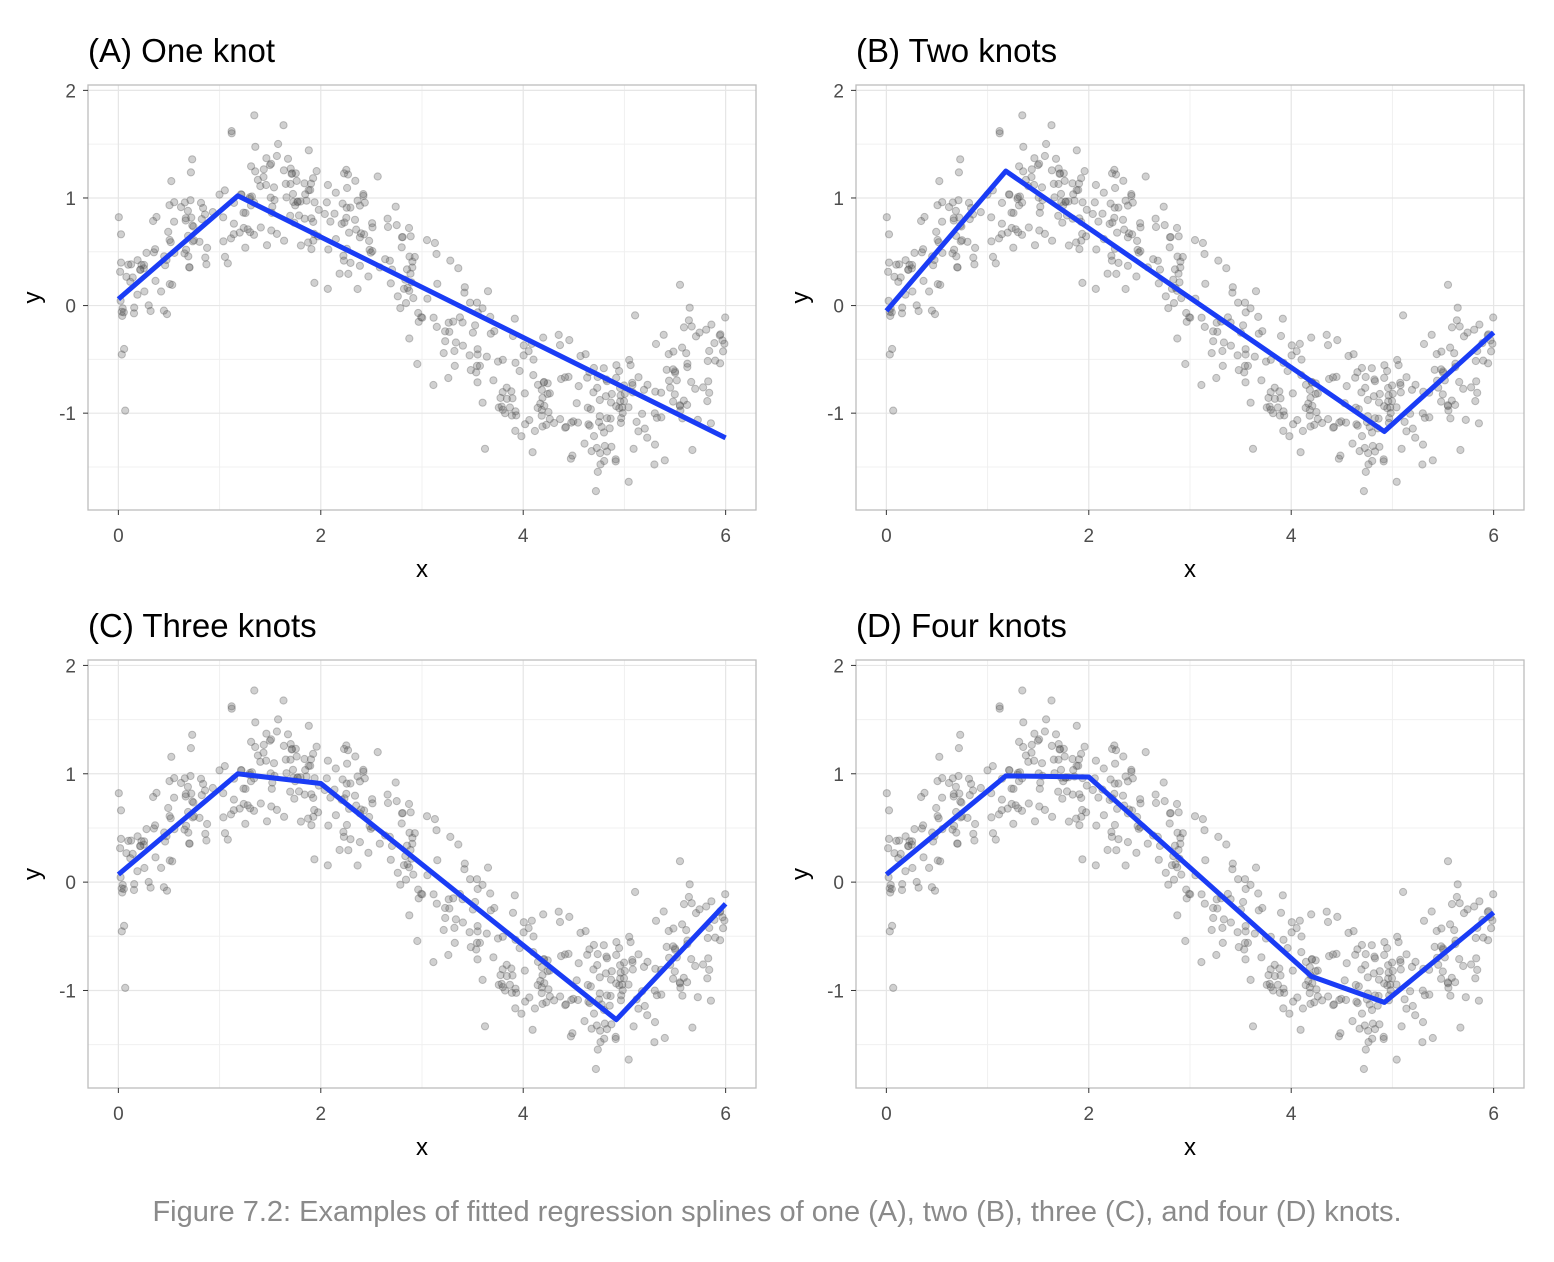 The height and width of the screenshot is (1262, 1554). What do you see at coordinates (422, 569) in the screenshot?
I see `x-axis-label: x` at bounding box center [422, 569].